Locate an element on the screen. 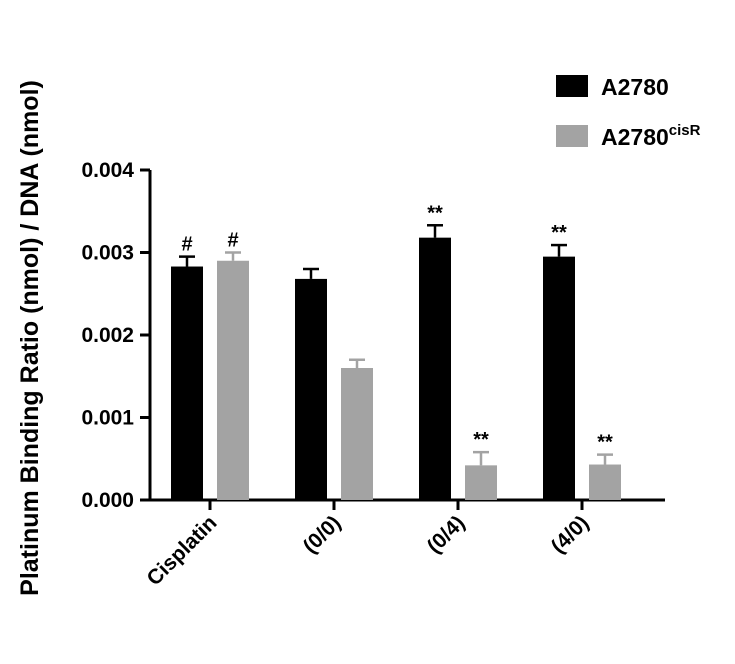  y-tick-label: 0.000 is located at coordinates (107, 500).